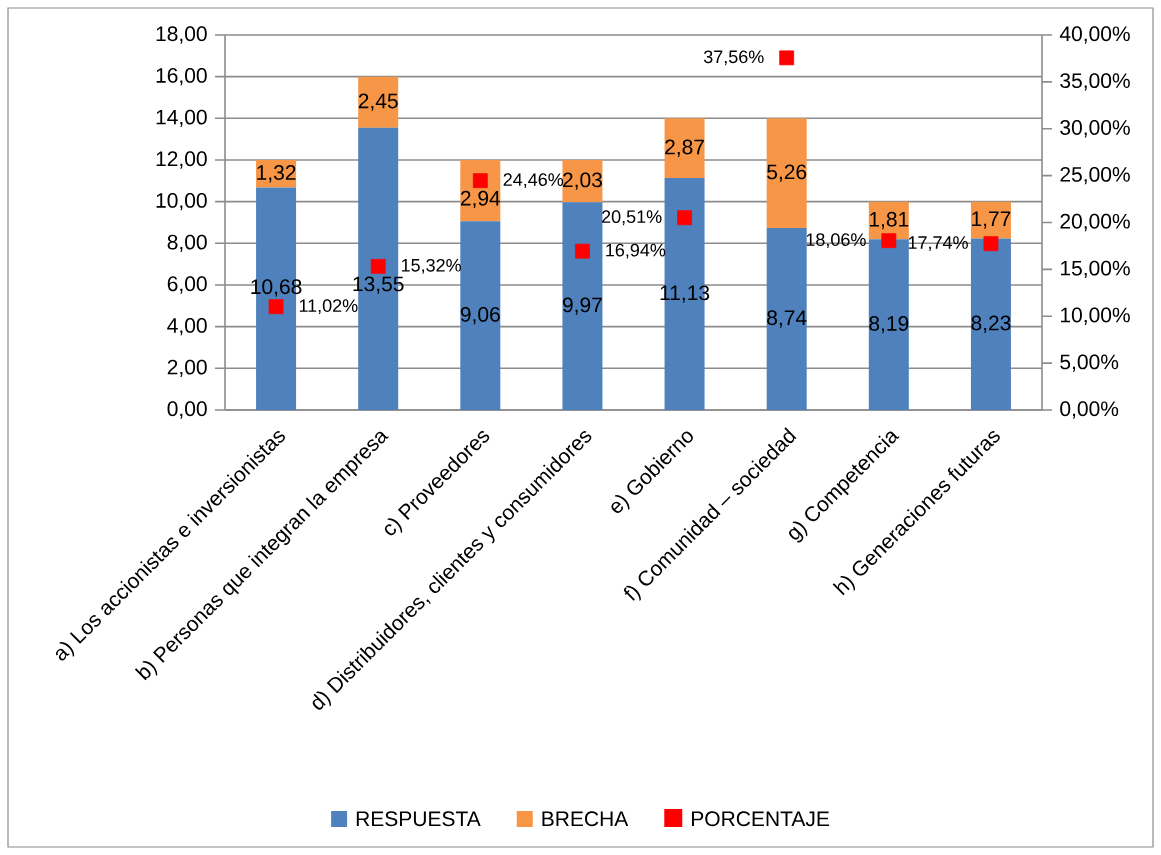  What do you see at coordinates (632, 218) in the screenshot?
I see `data-label: 20,51%` at bounding box center [632, 218].